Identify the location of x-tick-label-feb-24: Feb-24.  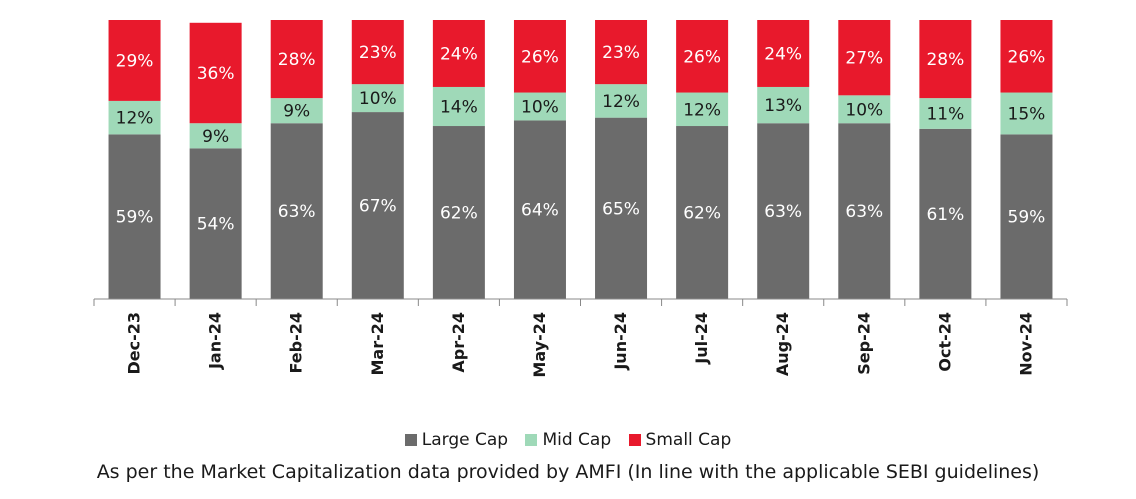
(296, 343).